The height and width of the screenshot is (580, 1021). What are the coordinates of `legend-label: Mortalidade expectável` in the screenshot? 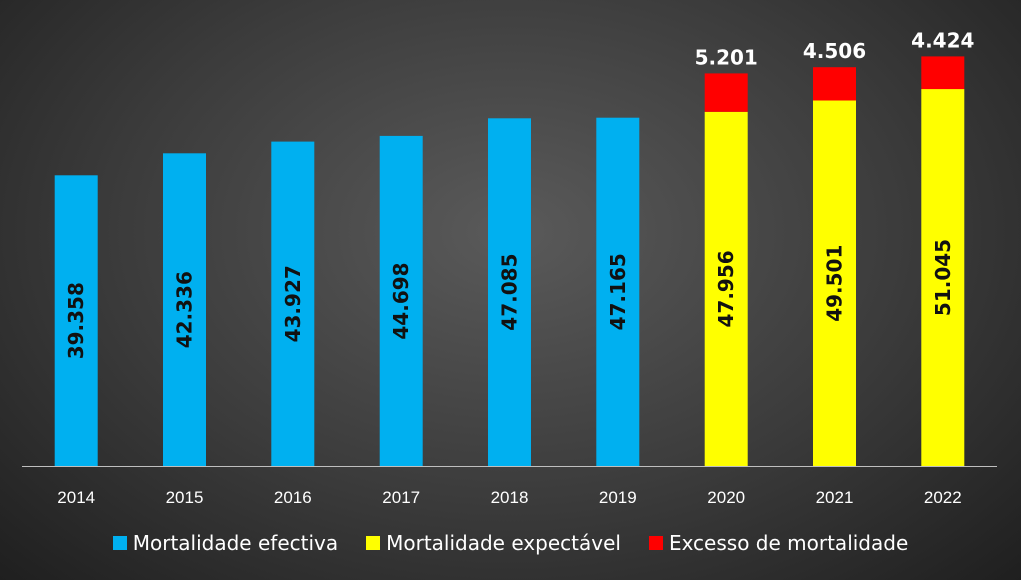 It's located at (503, 543).